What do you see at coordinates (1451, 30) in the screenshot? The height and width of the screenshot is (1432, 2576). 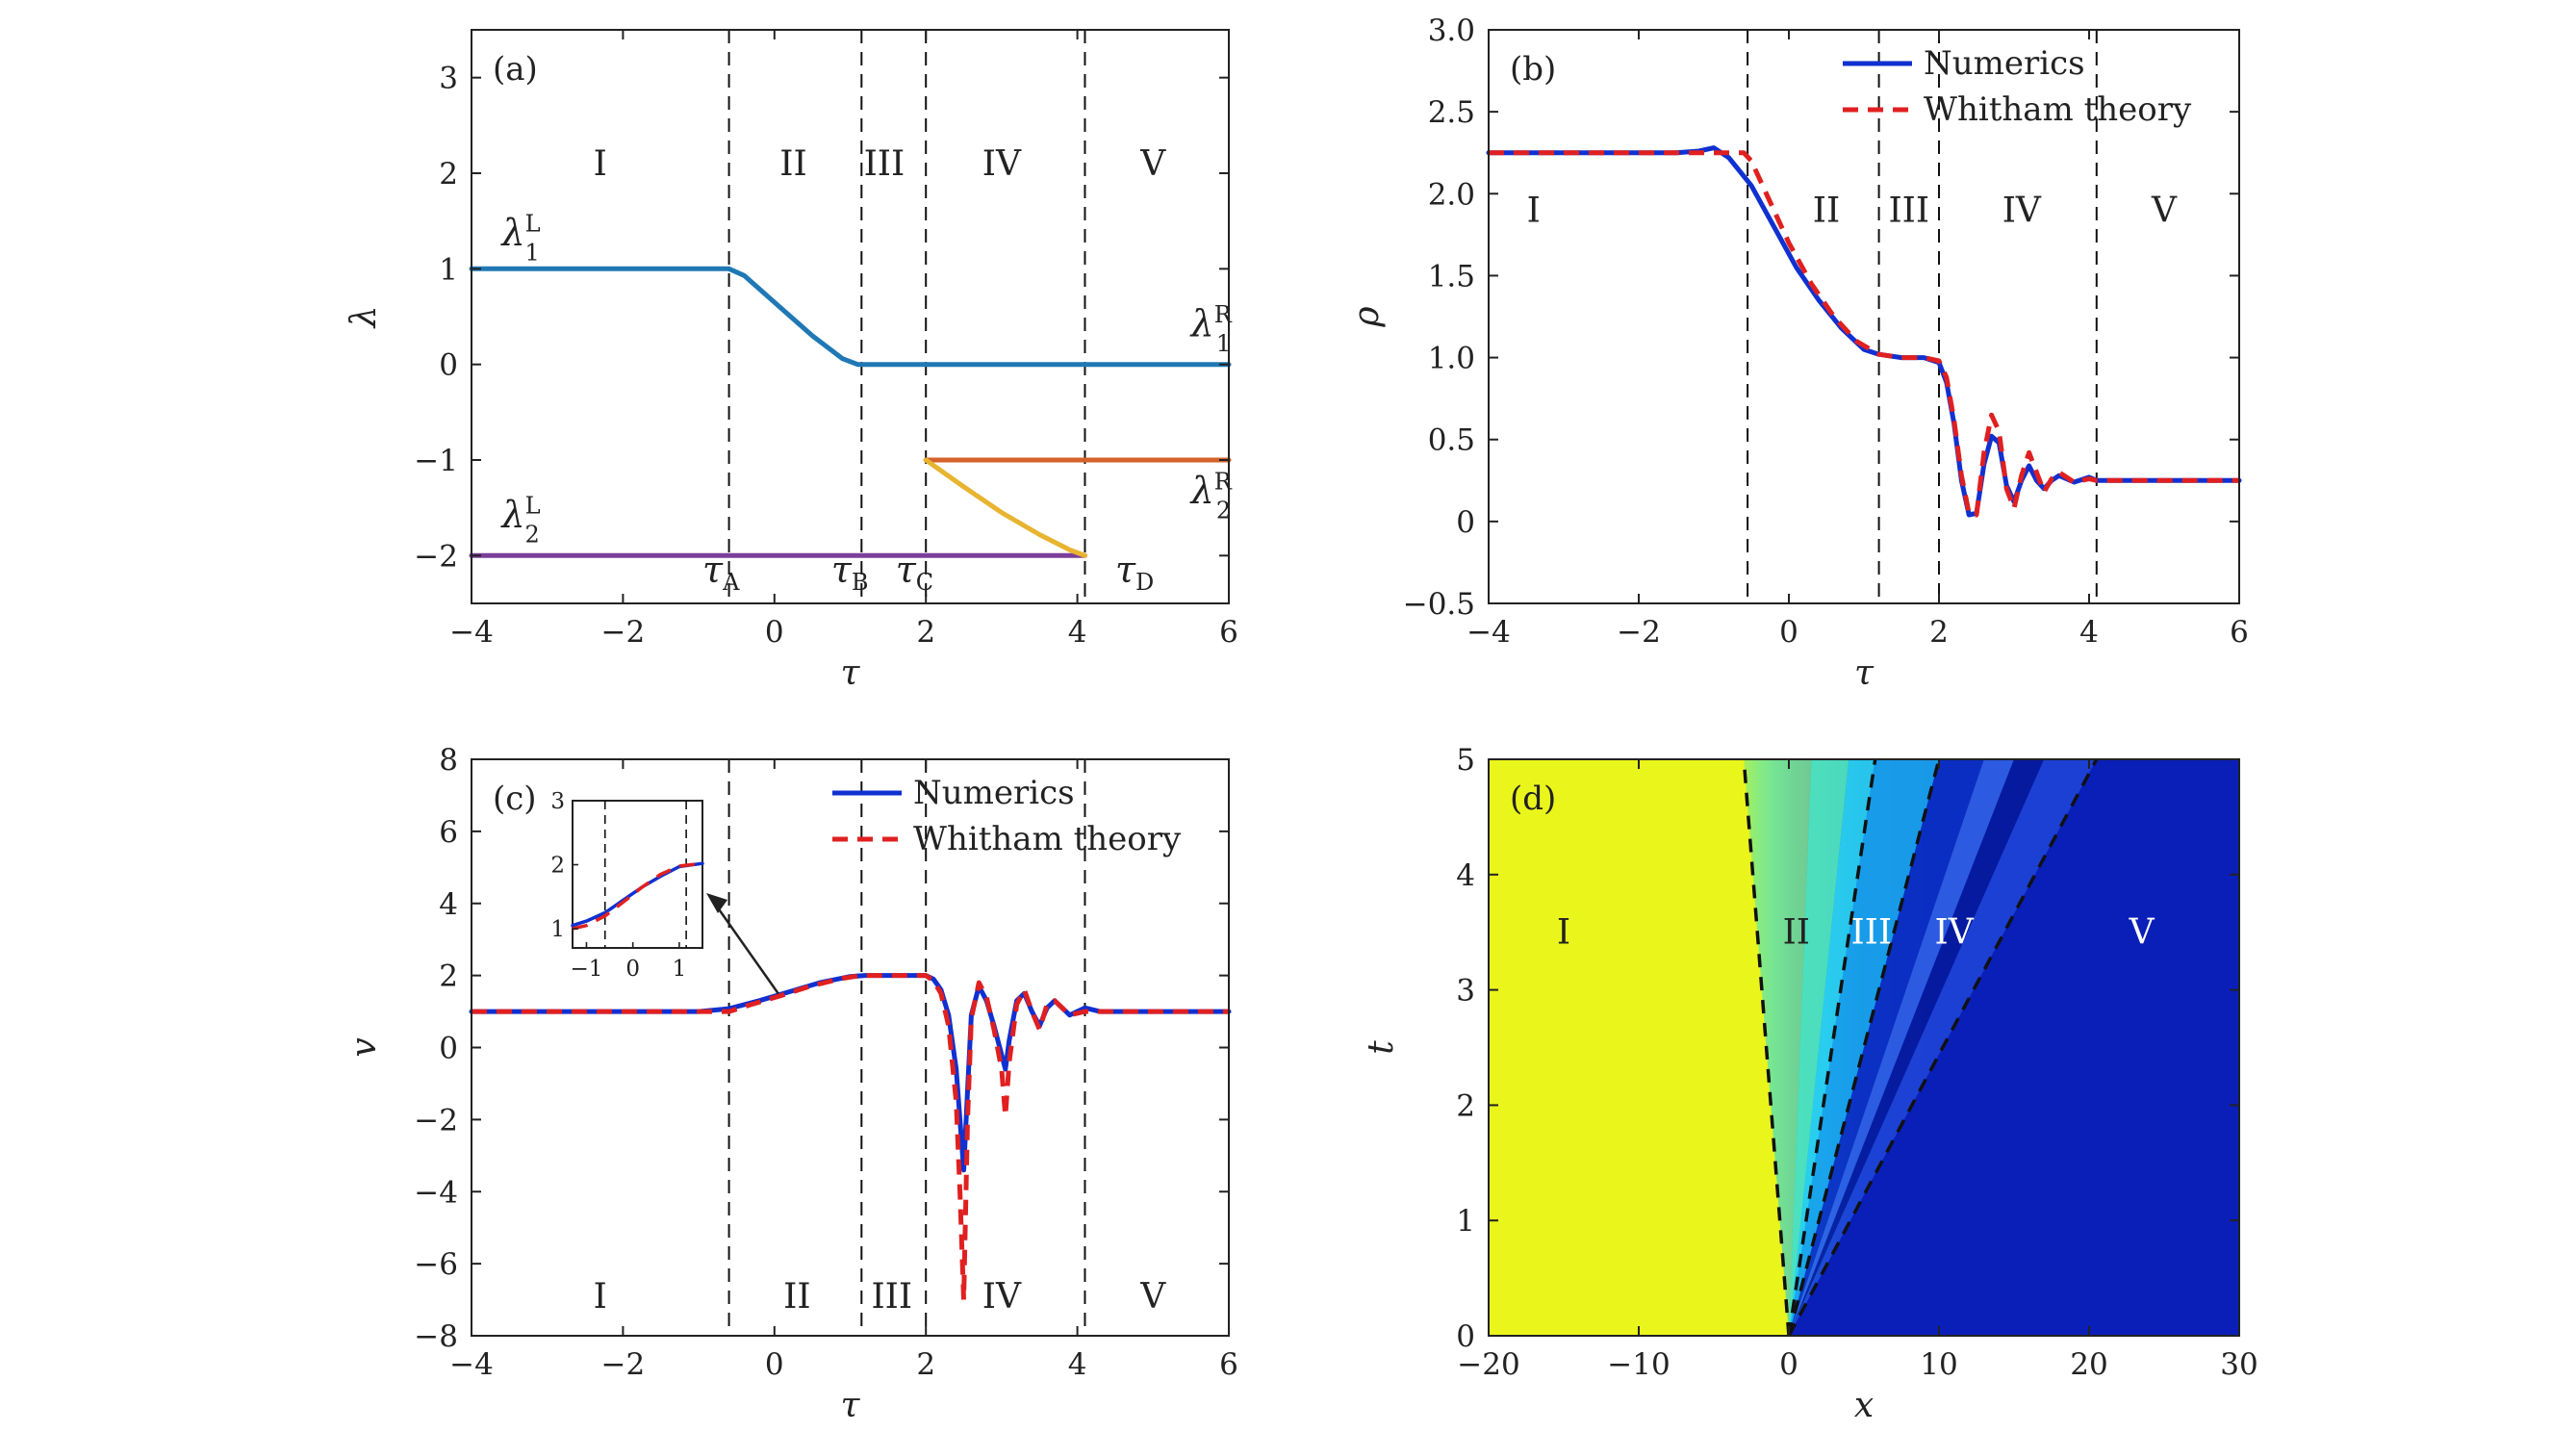 I see `y-tick-label: 3.0` at bounding box center [1451, 30].